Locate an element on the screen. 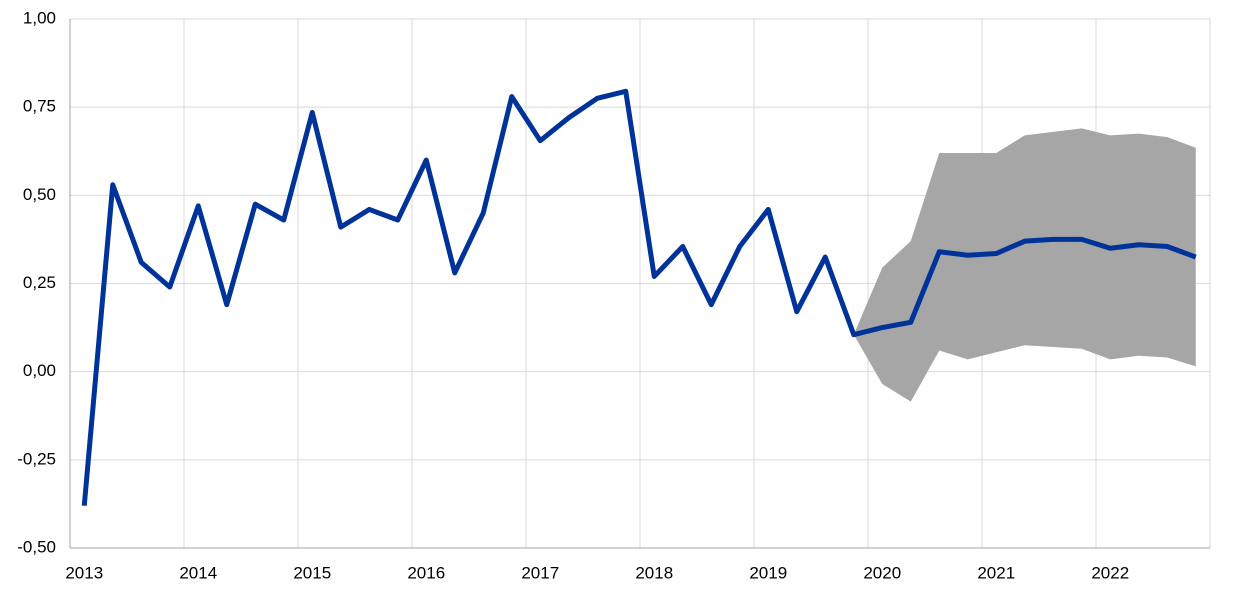 The image size is (1240, 596). x-tick-label: 2015 is located at coordinates (312, 572).